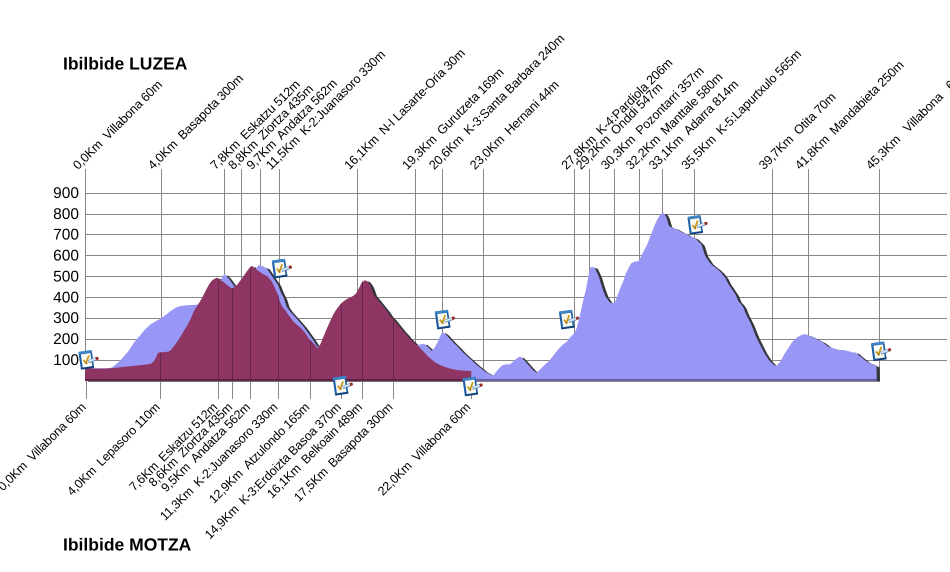  Describe the element at coordinates (66, 276) in the screenshot. I see `svg-text: 500` at that location.